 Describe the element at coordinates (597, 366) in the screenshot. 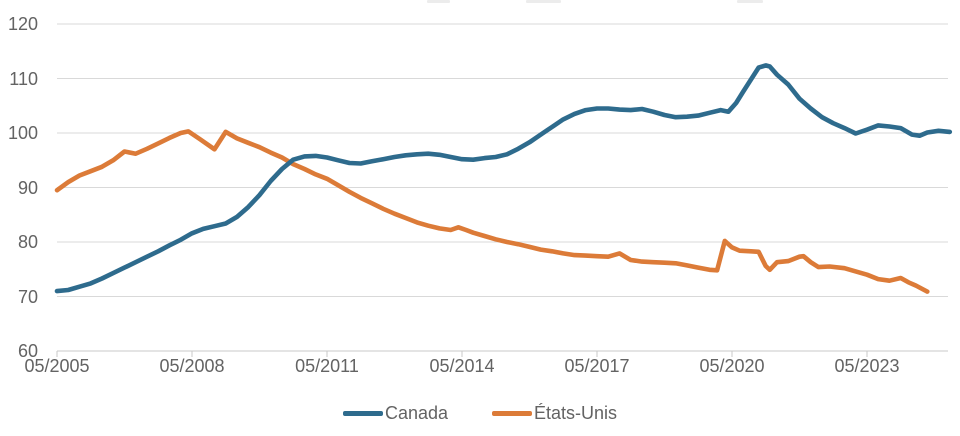

I see `x-tick-label: 05/2017` at that location.